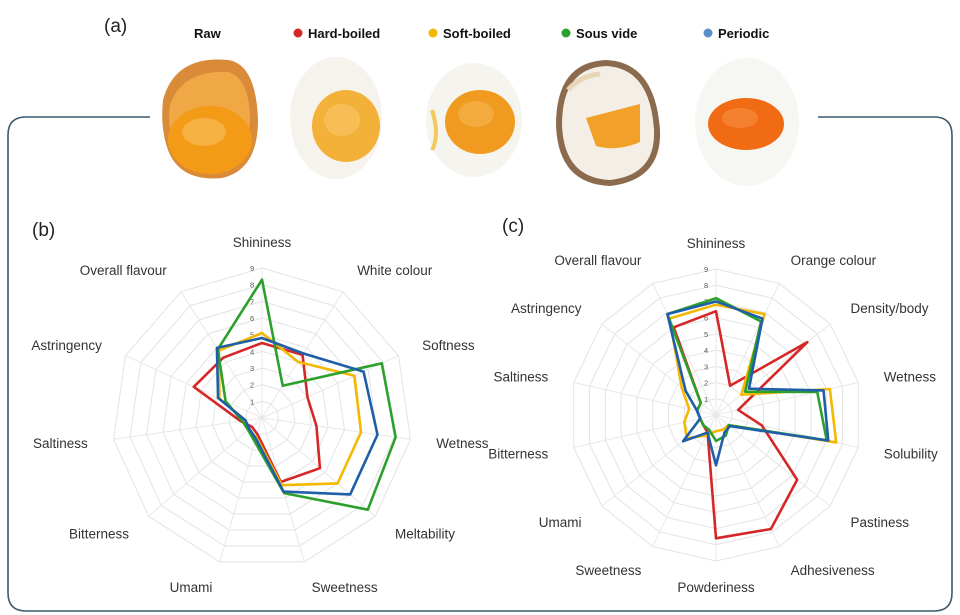  I want to click on spoke-umami, so click(659, 460).